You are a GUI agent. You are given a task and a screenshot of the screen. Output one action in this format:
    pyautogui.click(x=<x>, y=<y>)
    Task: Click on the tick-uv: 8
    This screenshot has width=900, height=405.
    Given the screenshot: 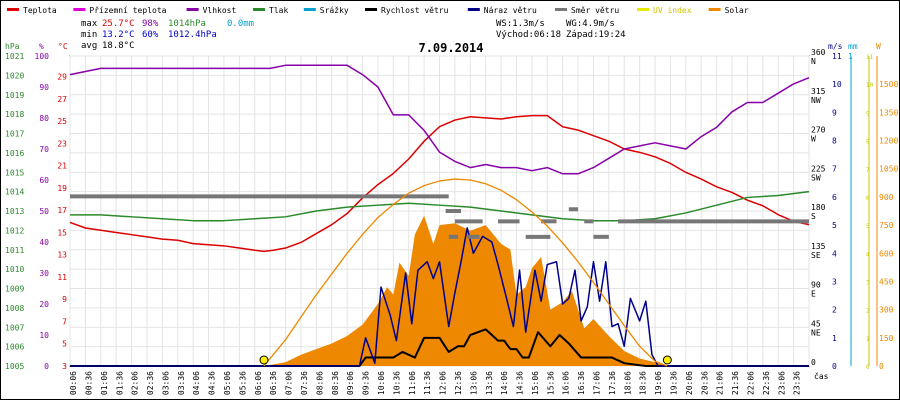 What is the action you would take?
    pyautogui.click(x=868, y=142)
    